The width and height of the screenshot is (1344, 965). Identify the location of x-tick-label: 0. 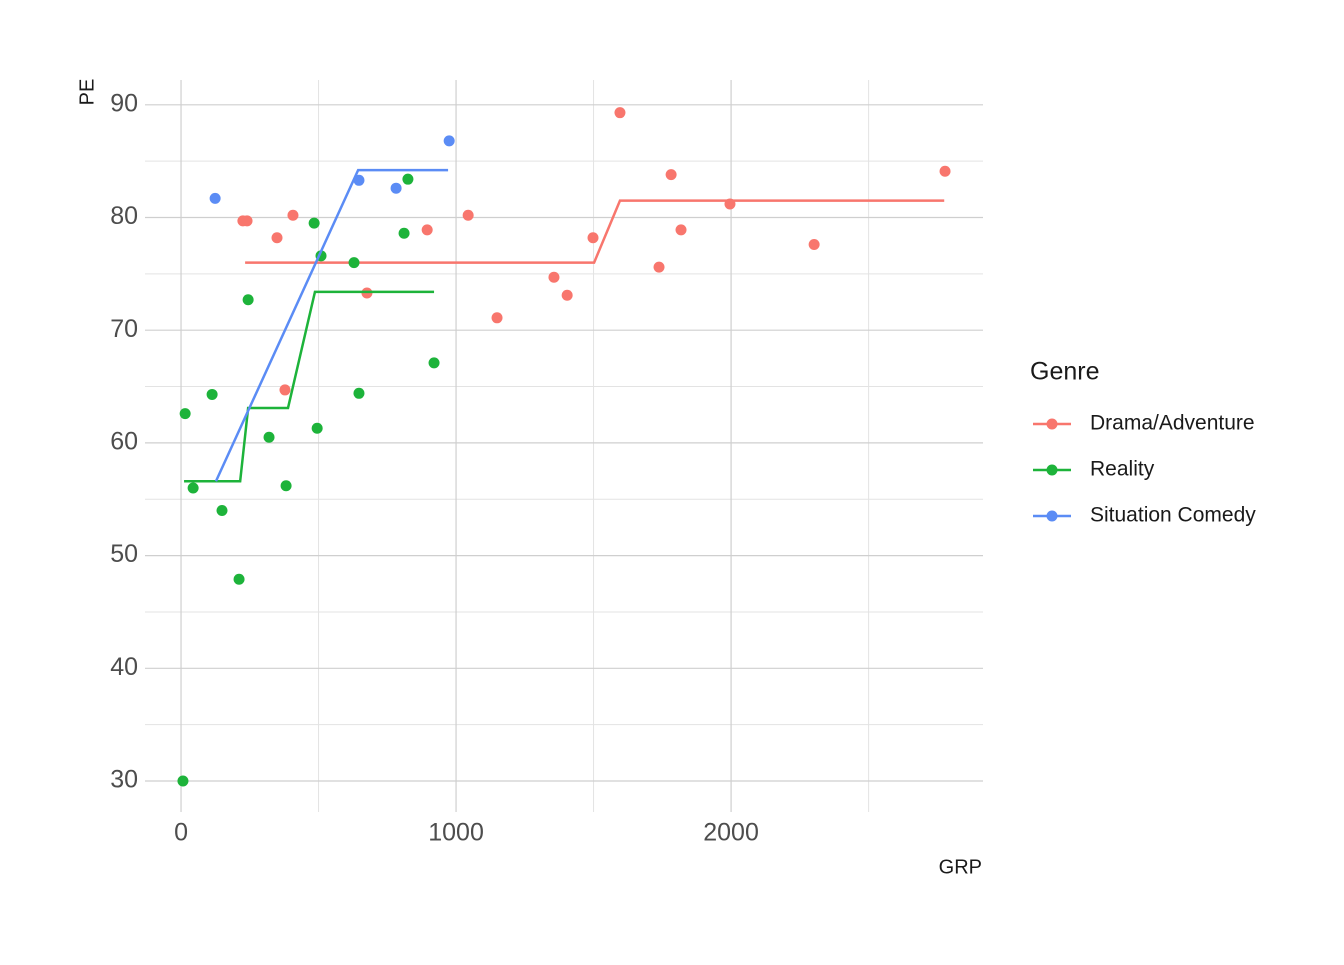
(181, 833).